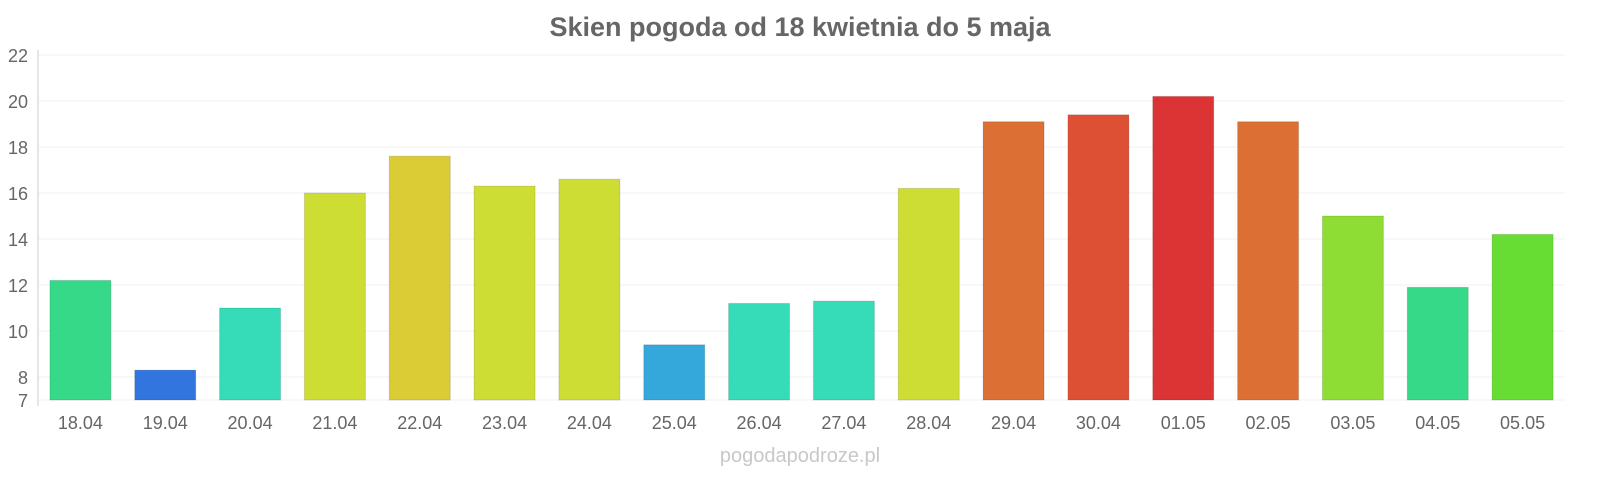  Describe the element at coordinates (1098, 257) in the screenshot. I see `bar-30.04` at that location.